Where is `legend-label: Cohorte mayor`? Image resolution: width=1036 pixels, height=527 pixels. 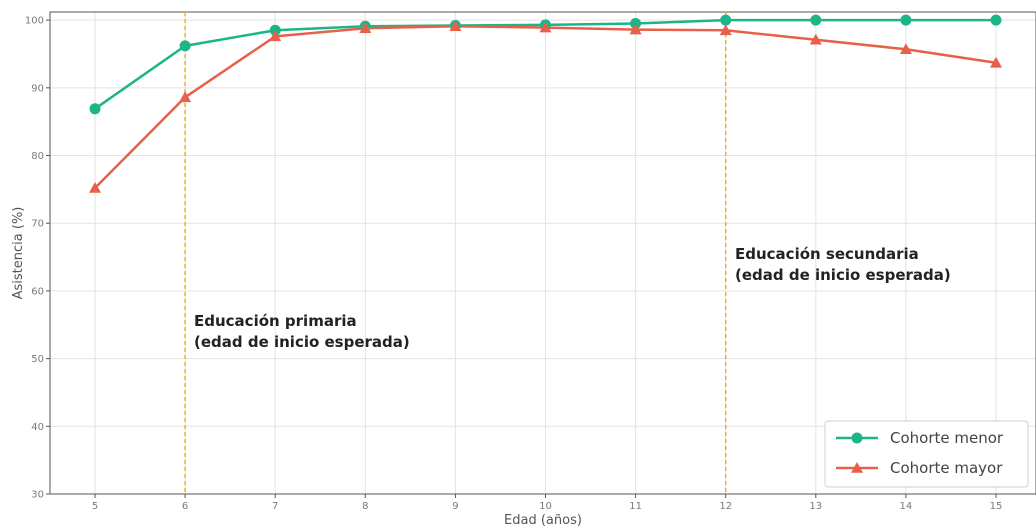
legend-label: Cohorte mayor is located at coordinates (946, 468).